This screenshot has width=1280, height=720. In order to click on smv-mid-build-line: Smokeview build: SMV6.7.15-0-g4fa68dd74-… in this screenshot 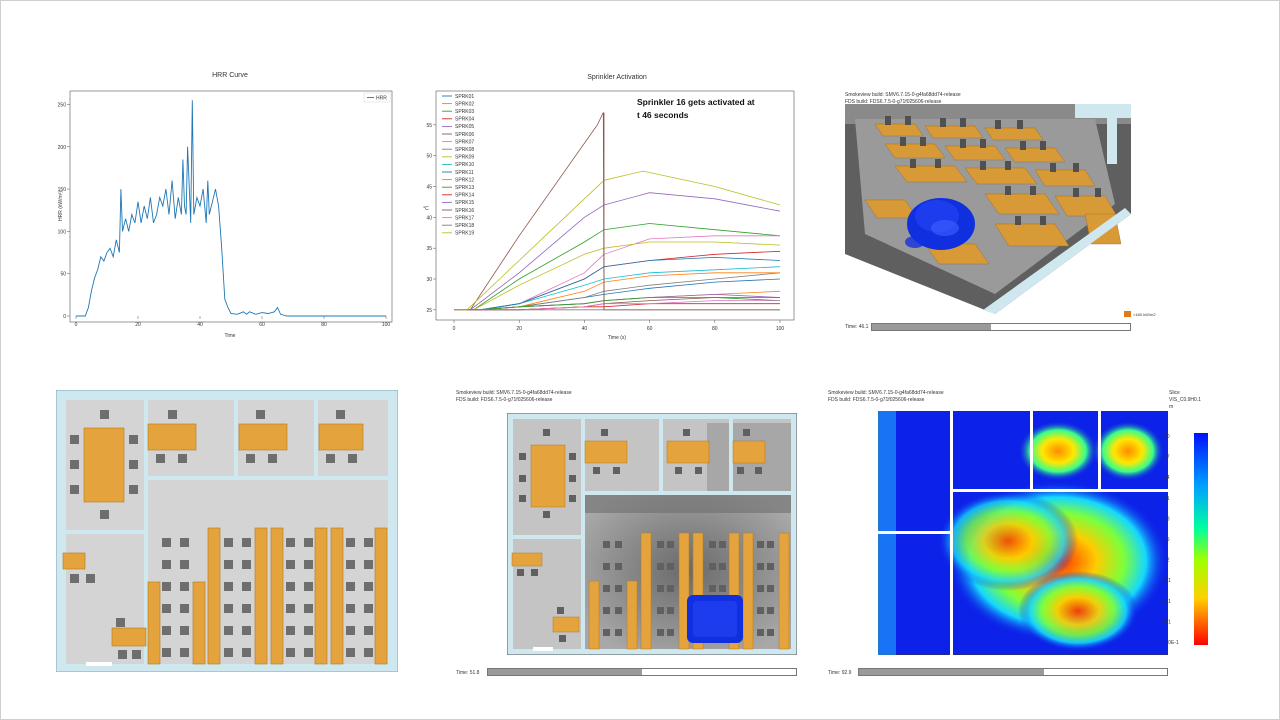, I will do `click(514, 393)`.